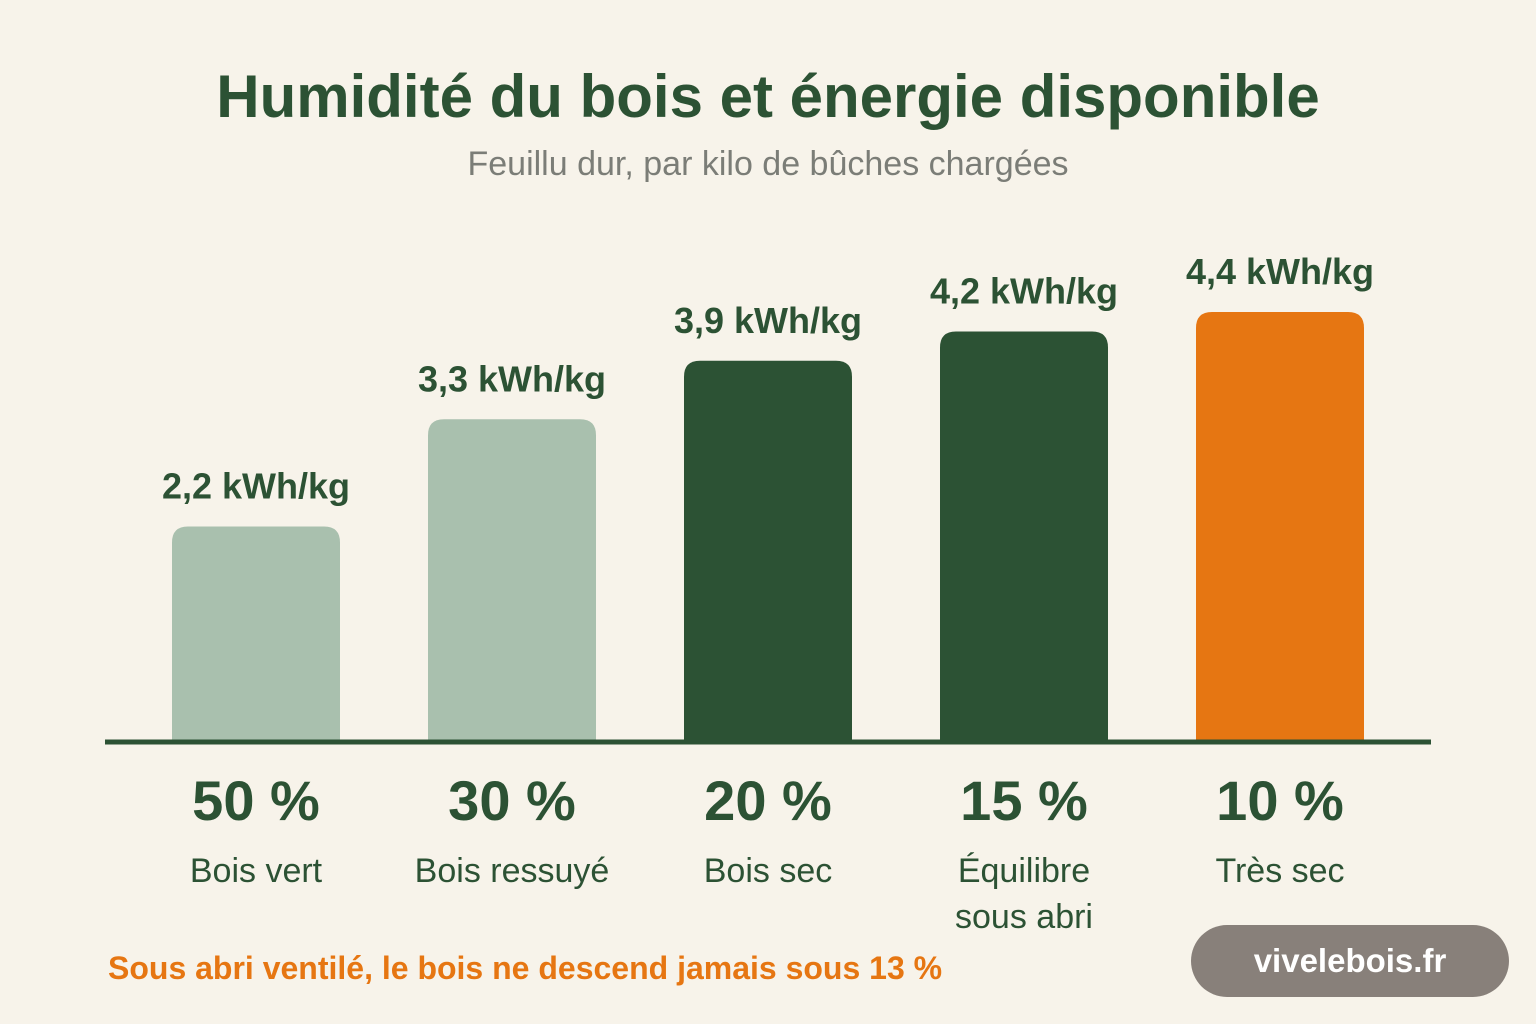  I want to click on category-description: sous abri, so click(1024, 917).